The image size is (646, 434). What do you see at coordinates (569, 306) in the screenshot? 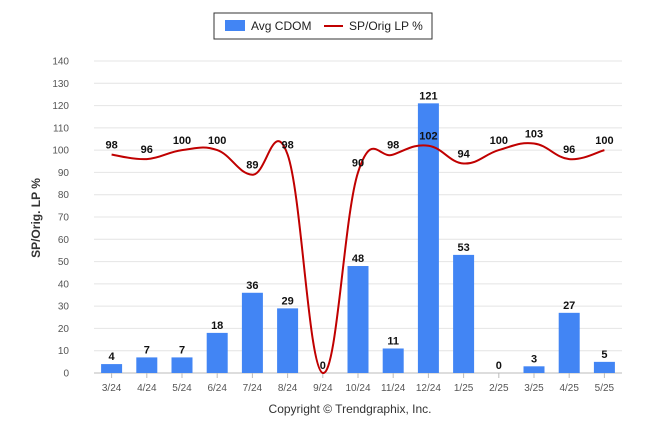
I see `bar-data-label: 27` at bounding box center [569, 306].